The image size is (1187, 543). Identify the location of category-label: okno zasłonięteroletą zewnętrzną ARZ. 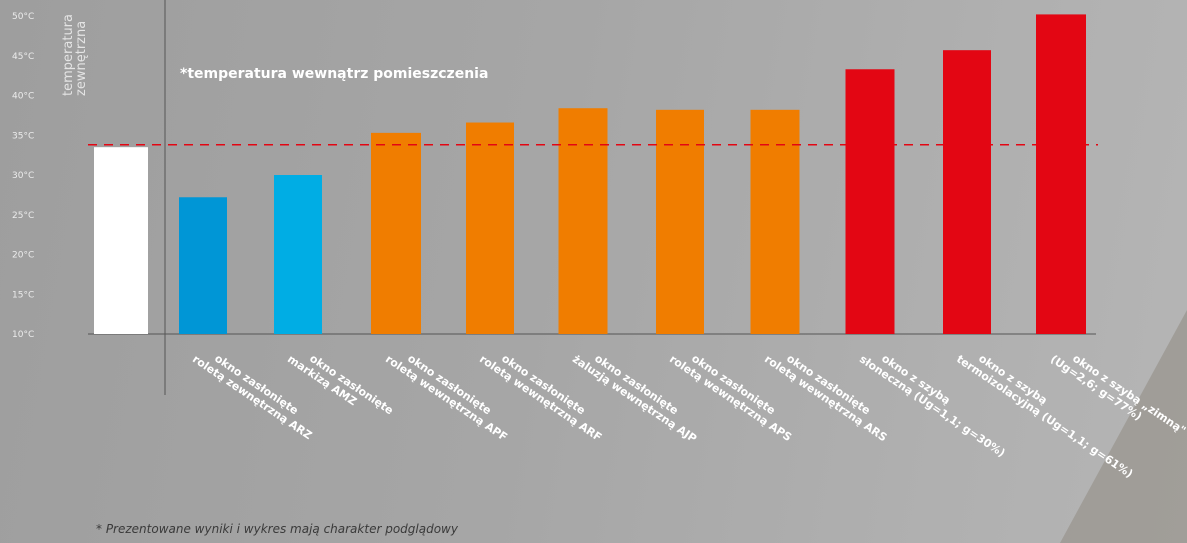
(256, 392).